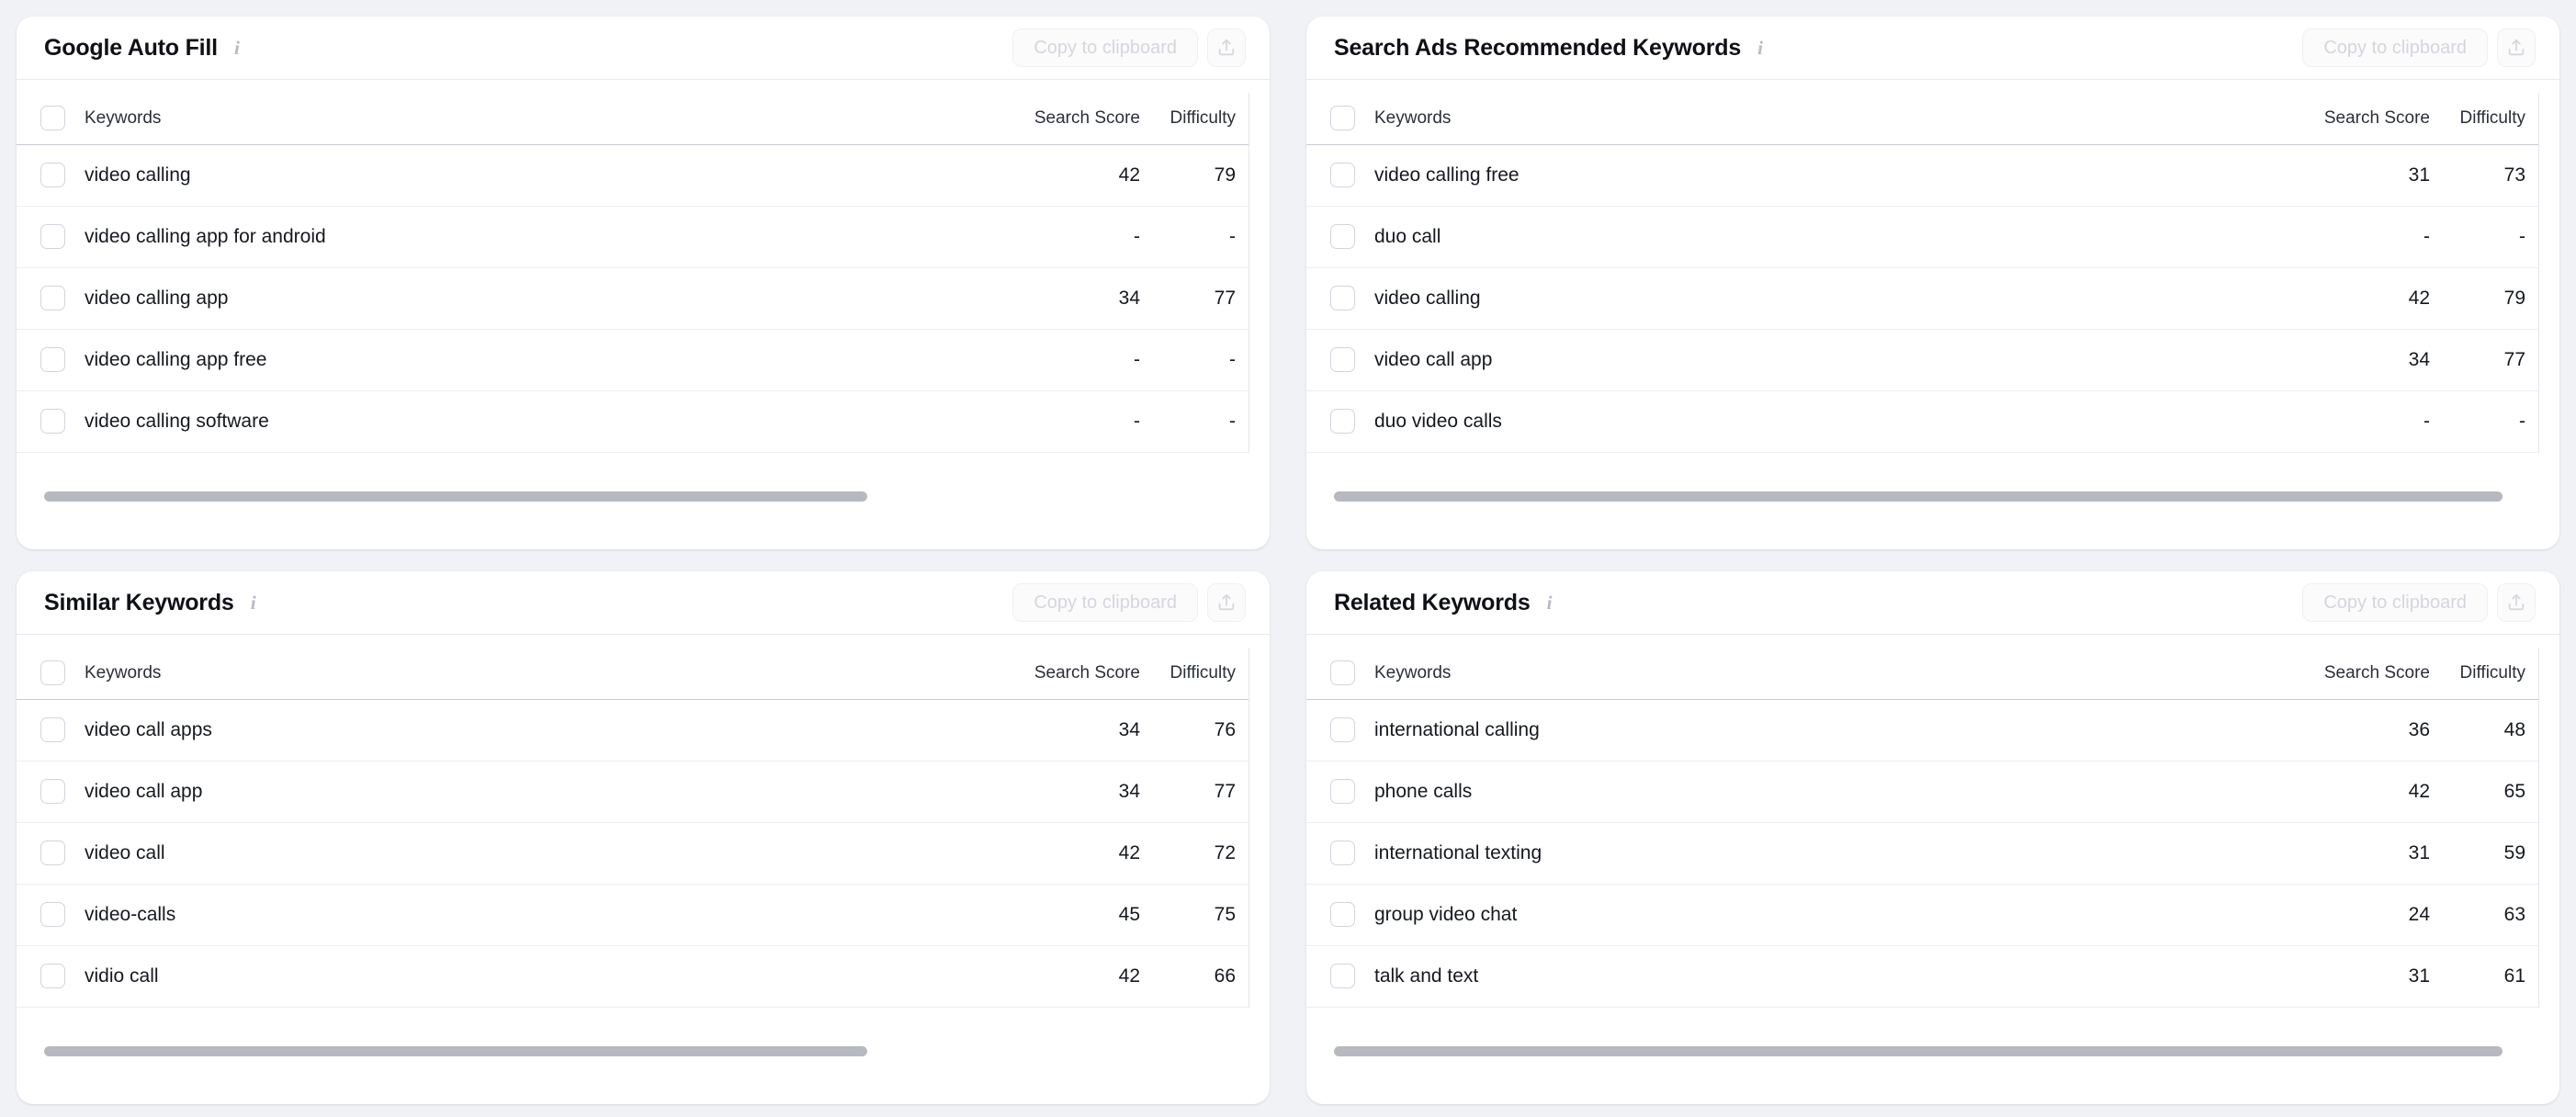 This screenshot has height=1117, width=2576. Describe the element at coordinates (632, 236) in the screenshot. I see `table-row: video calling app for android - -` at that location.